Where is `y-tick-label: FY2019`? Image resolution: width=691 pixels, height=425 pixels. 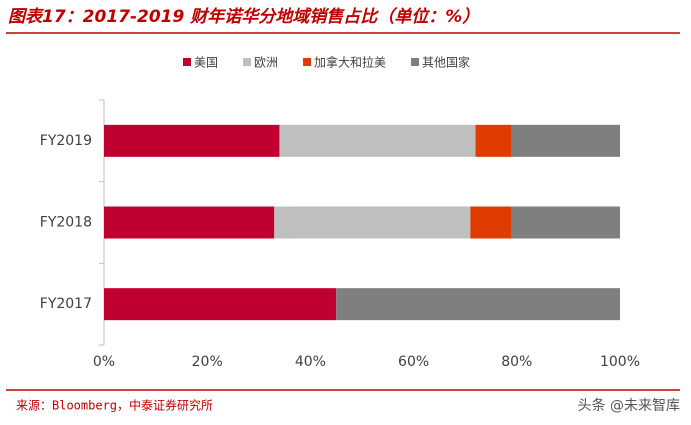 y-tick-label: FY2019 is located at coordinates (66, 141).